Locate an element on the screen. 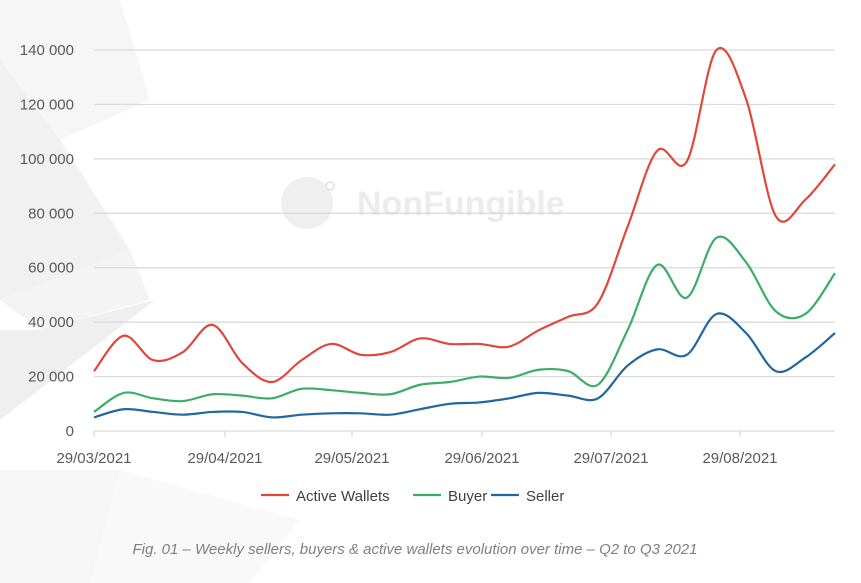  x-tick-label: 29/07/2021 is located at coordinates (610, 458).